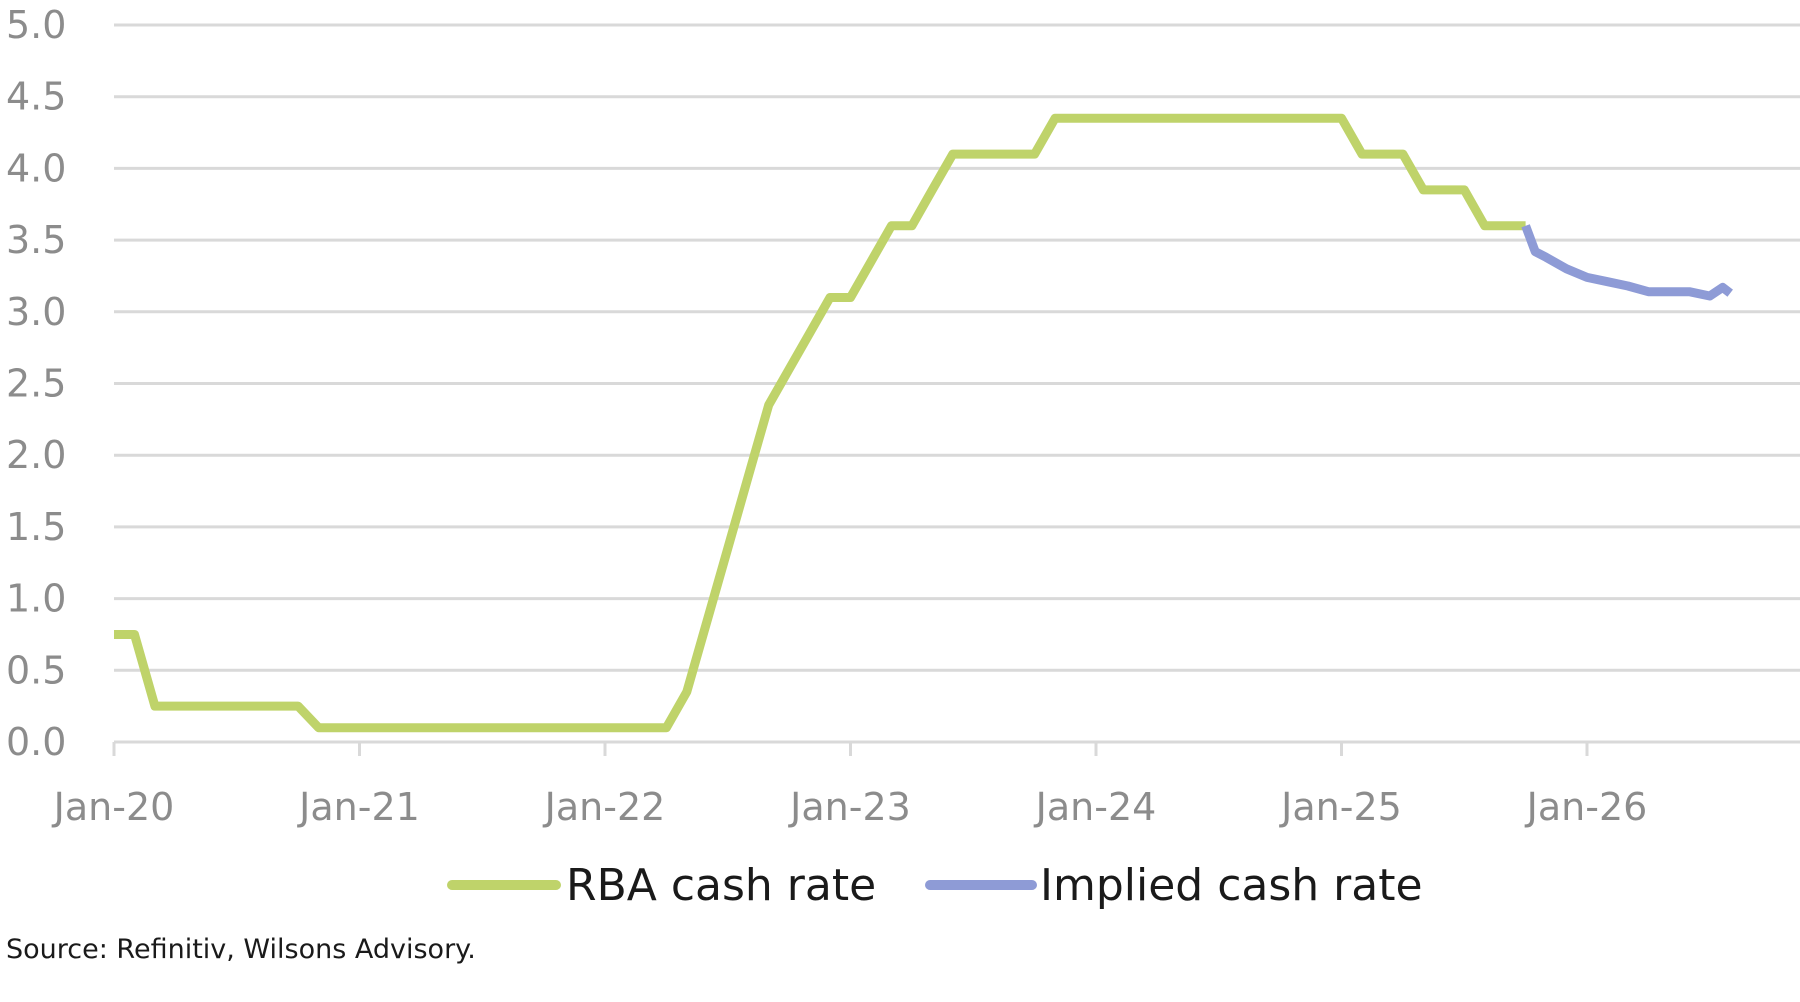 Image resolution: width=1800 pixels, height=1002 pixels. What do you see at coordinates (721, 885) in the screenshot?
I see `legend-label: RBA cash rate` at bounding box center [721, 885].